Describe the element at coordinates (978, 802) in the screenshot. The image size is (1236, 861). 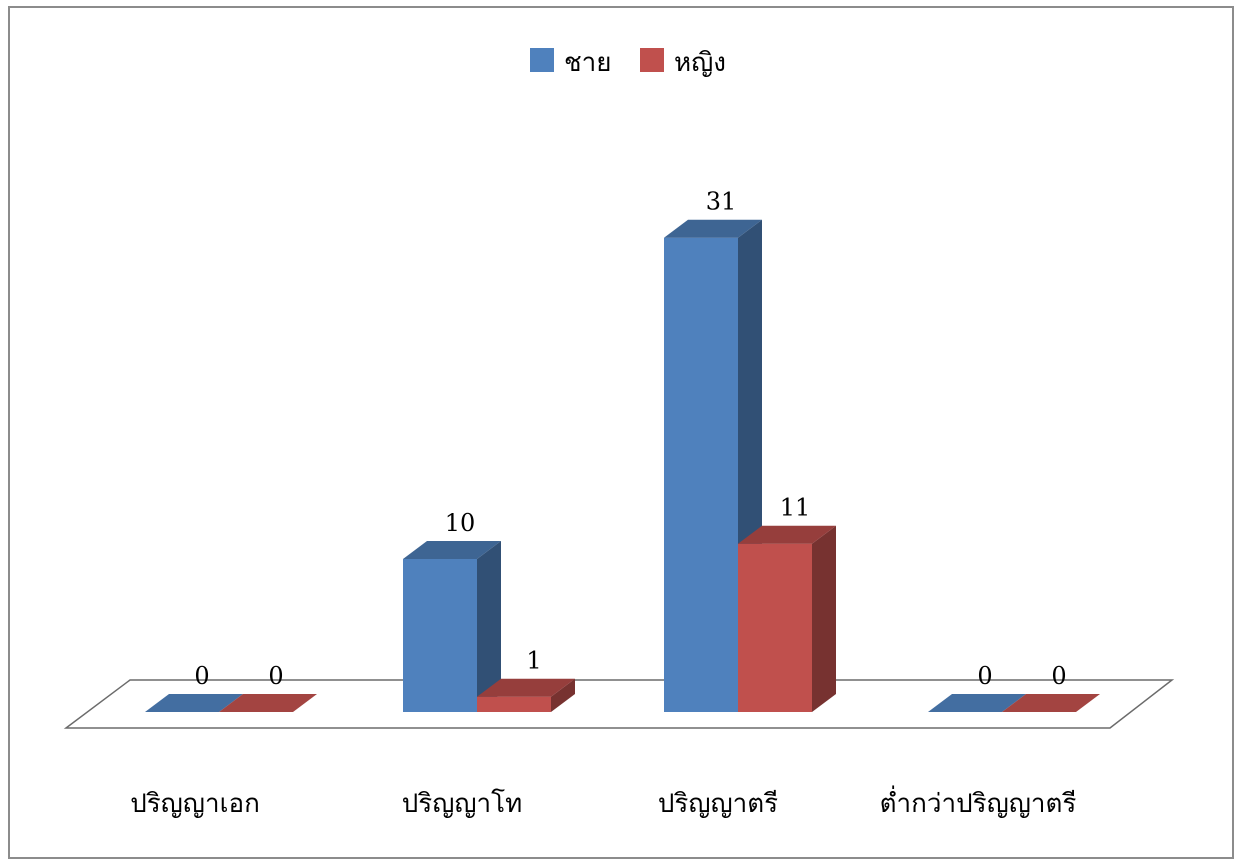
I see `category-label-3: ต่ำกว่าปริญญาตรี` at that location.